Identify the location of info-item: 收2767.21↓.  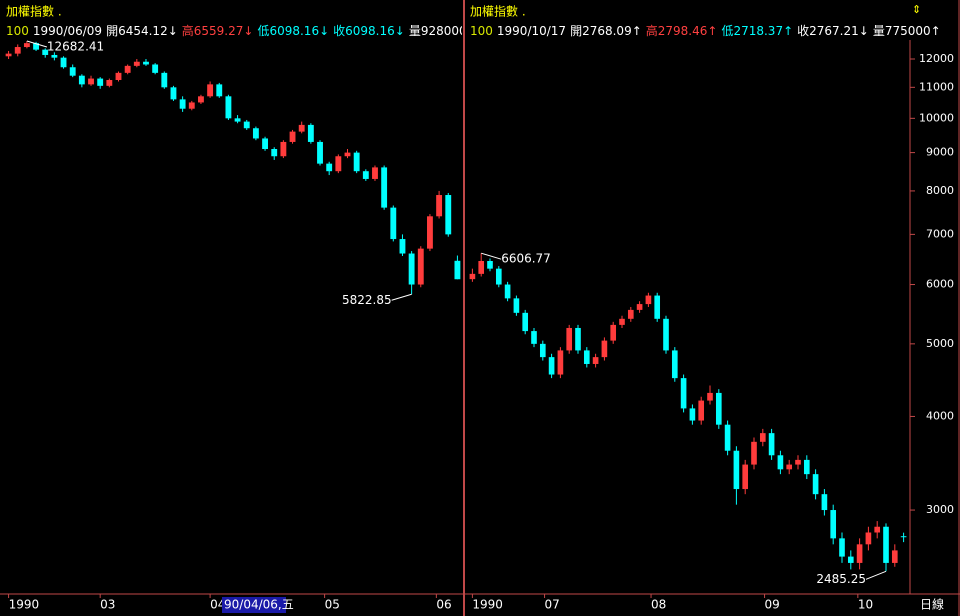
(833, 31).